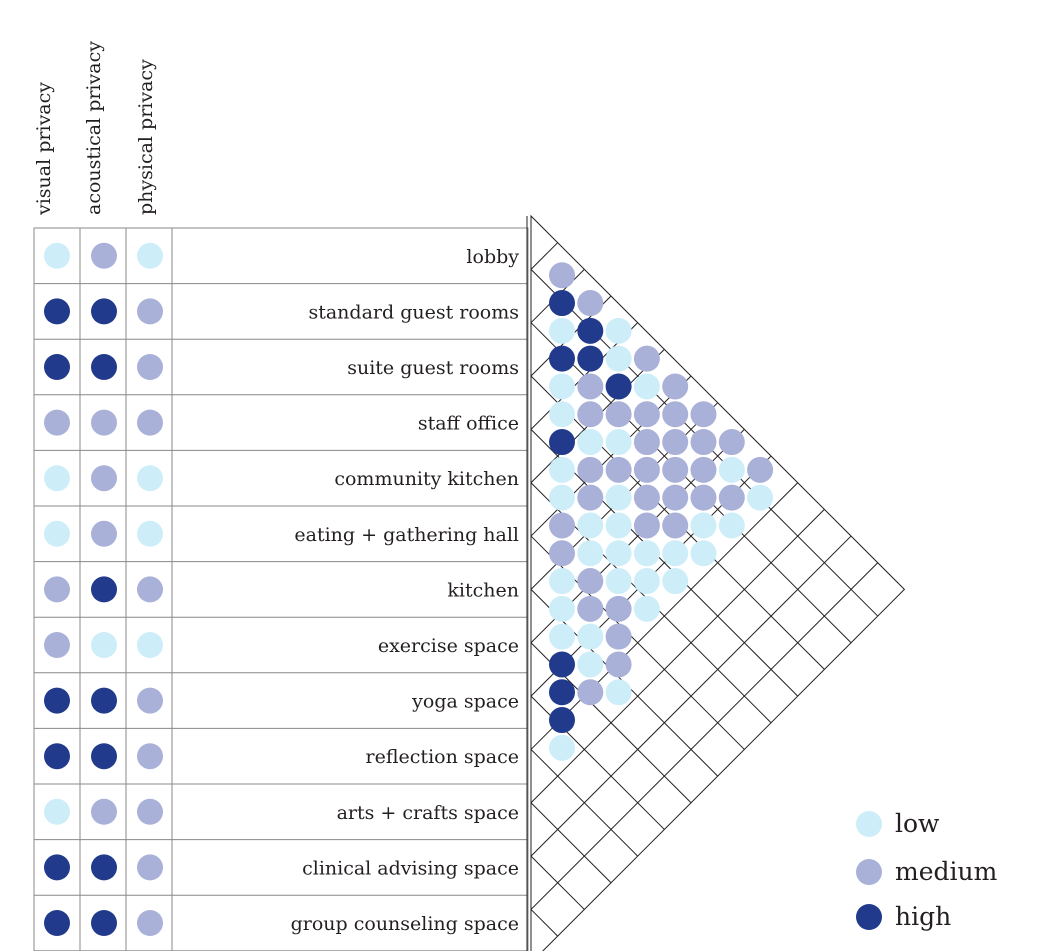 The height and width of the screenshot is (951, 1047). Describe the element at coordinates (406, 535) in the screenshot. I see `row-label: eating + gathering hall` at that location.